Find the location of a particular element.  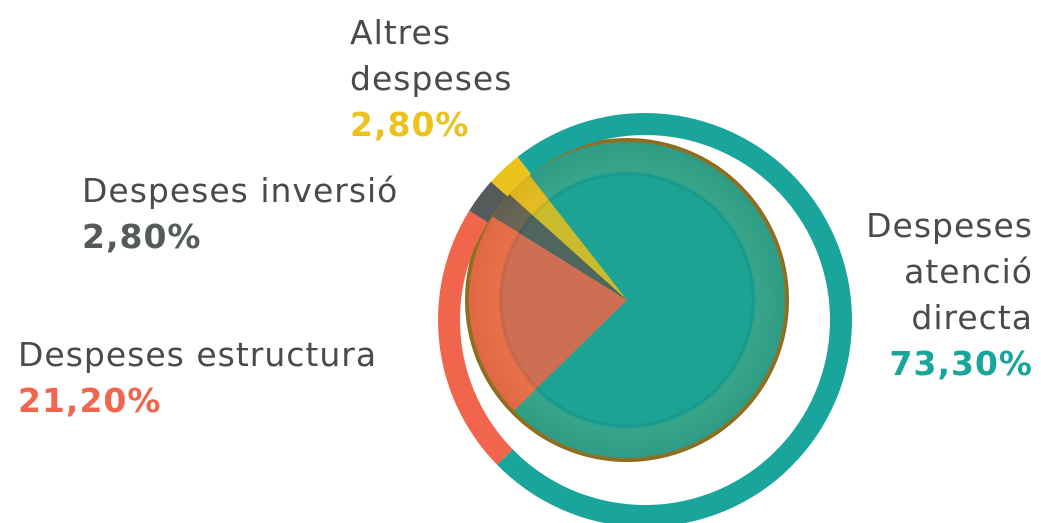

category-label: Despeses atenció directa is located at coordinates (949, 271).